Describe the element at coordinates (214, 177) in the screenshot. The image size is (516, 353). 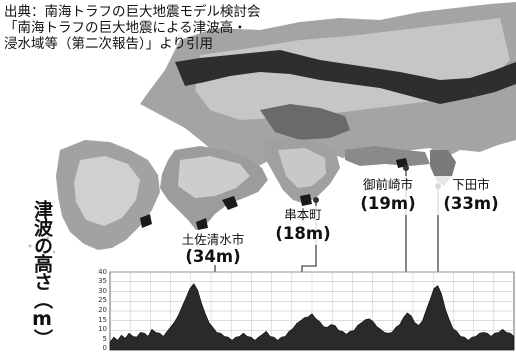
I see `shikoku-inland-light` at that location.